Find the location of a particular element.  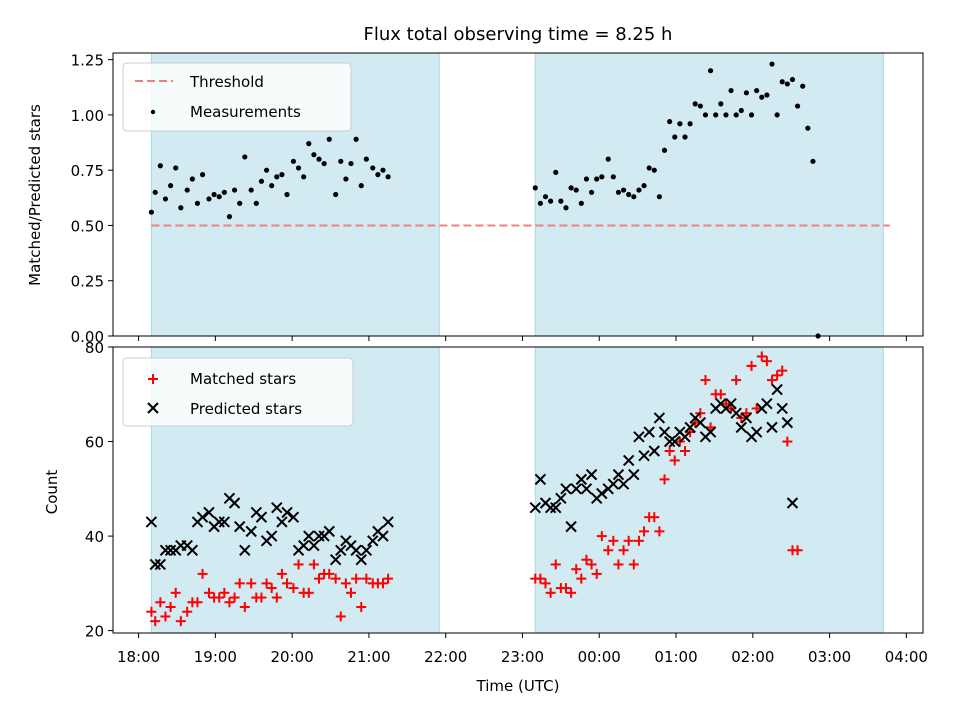

legend-matched-label: Matched stars is located at coordinates (243, 379).